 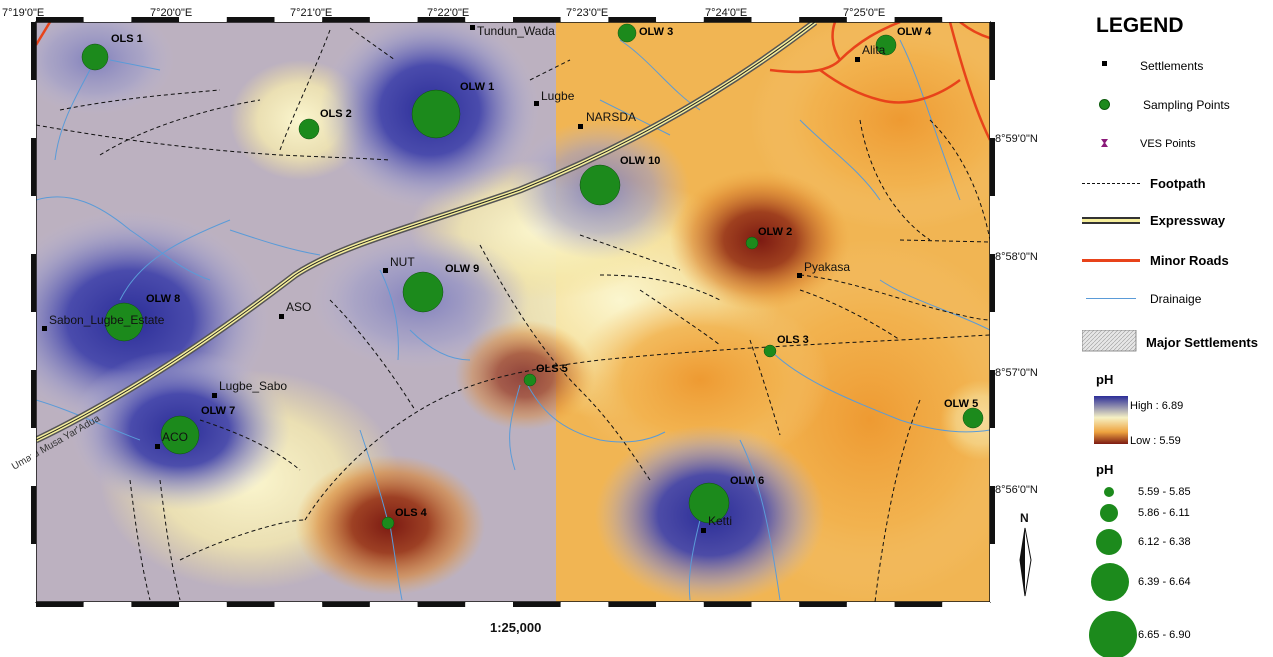 I want to click on legend-item-drainage: Drainaige, so click(x=1176, y=299).